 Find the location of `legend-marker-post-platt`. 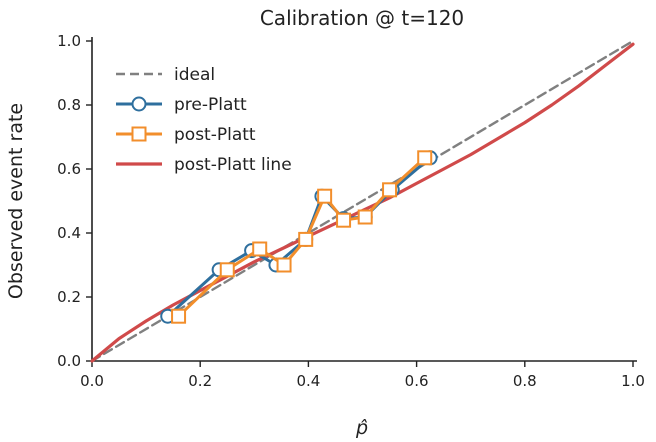

legend-marker-post-platt is located at coordinates (139, 134).